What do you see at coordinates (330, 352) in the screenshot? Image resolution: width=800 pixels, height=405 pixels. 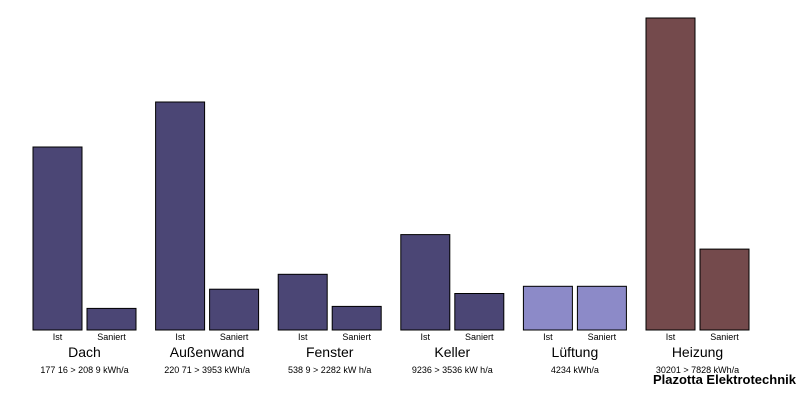 I see `category-label: Fenster` at bounding box center [330, 352].